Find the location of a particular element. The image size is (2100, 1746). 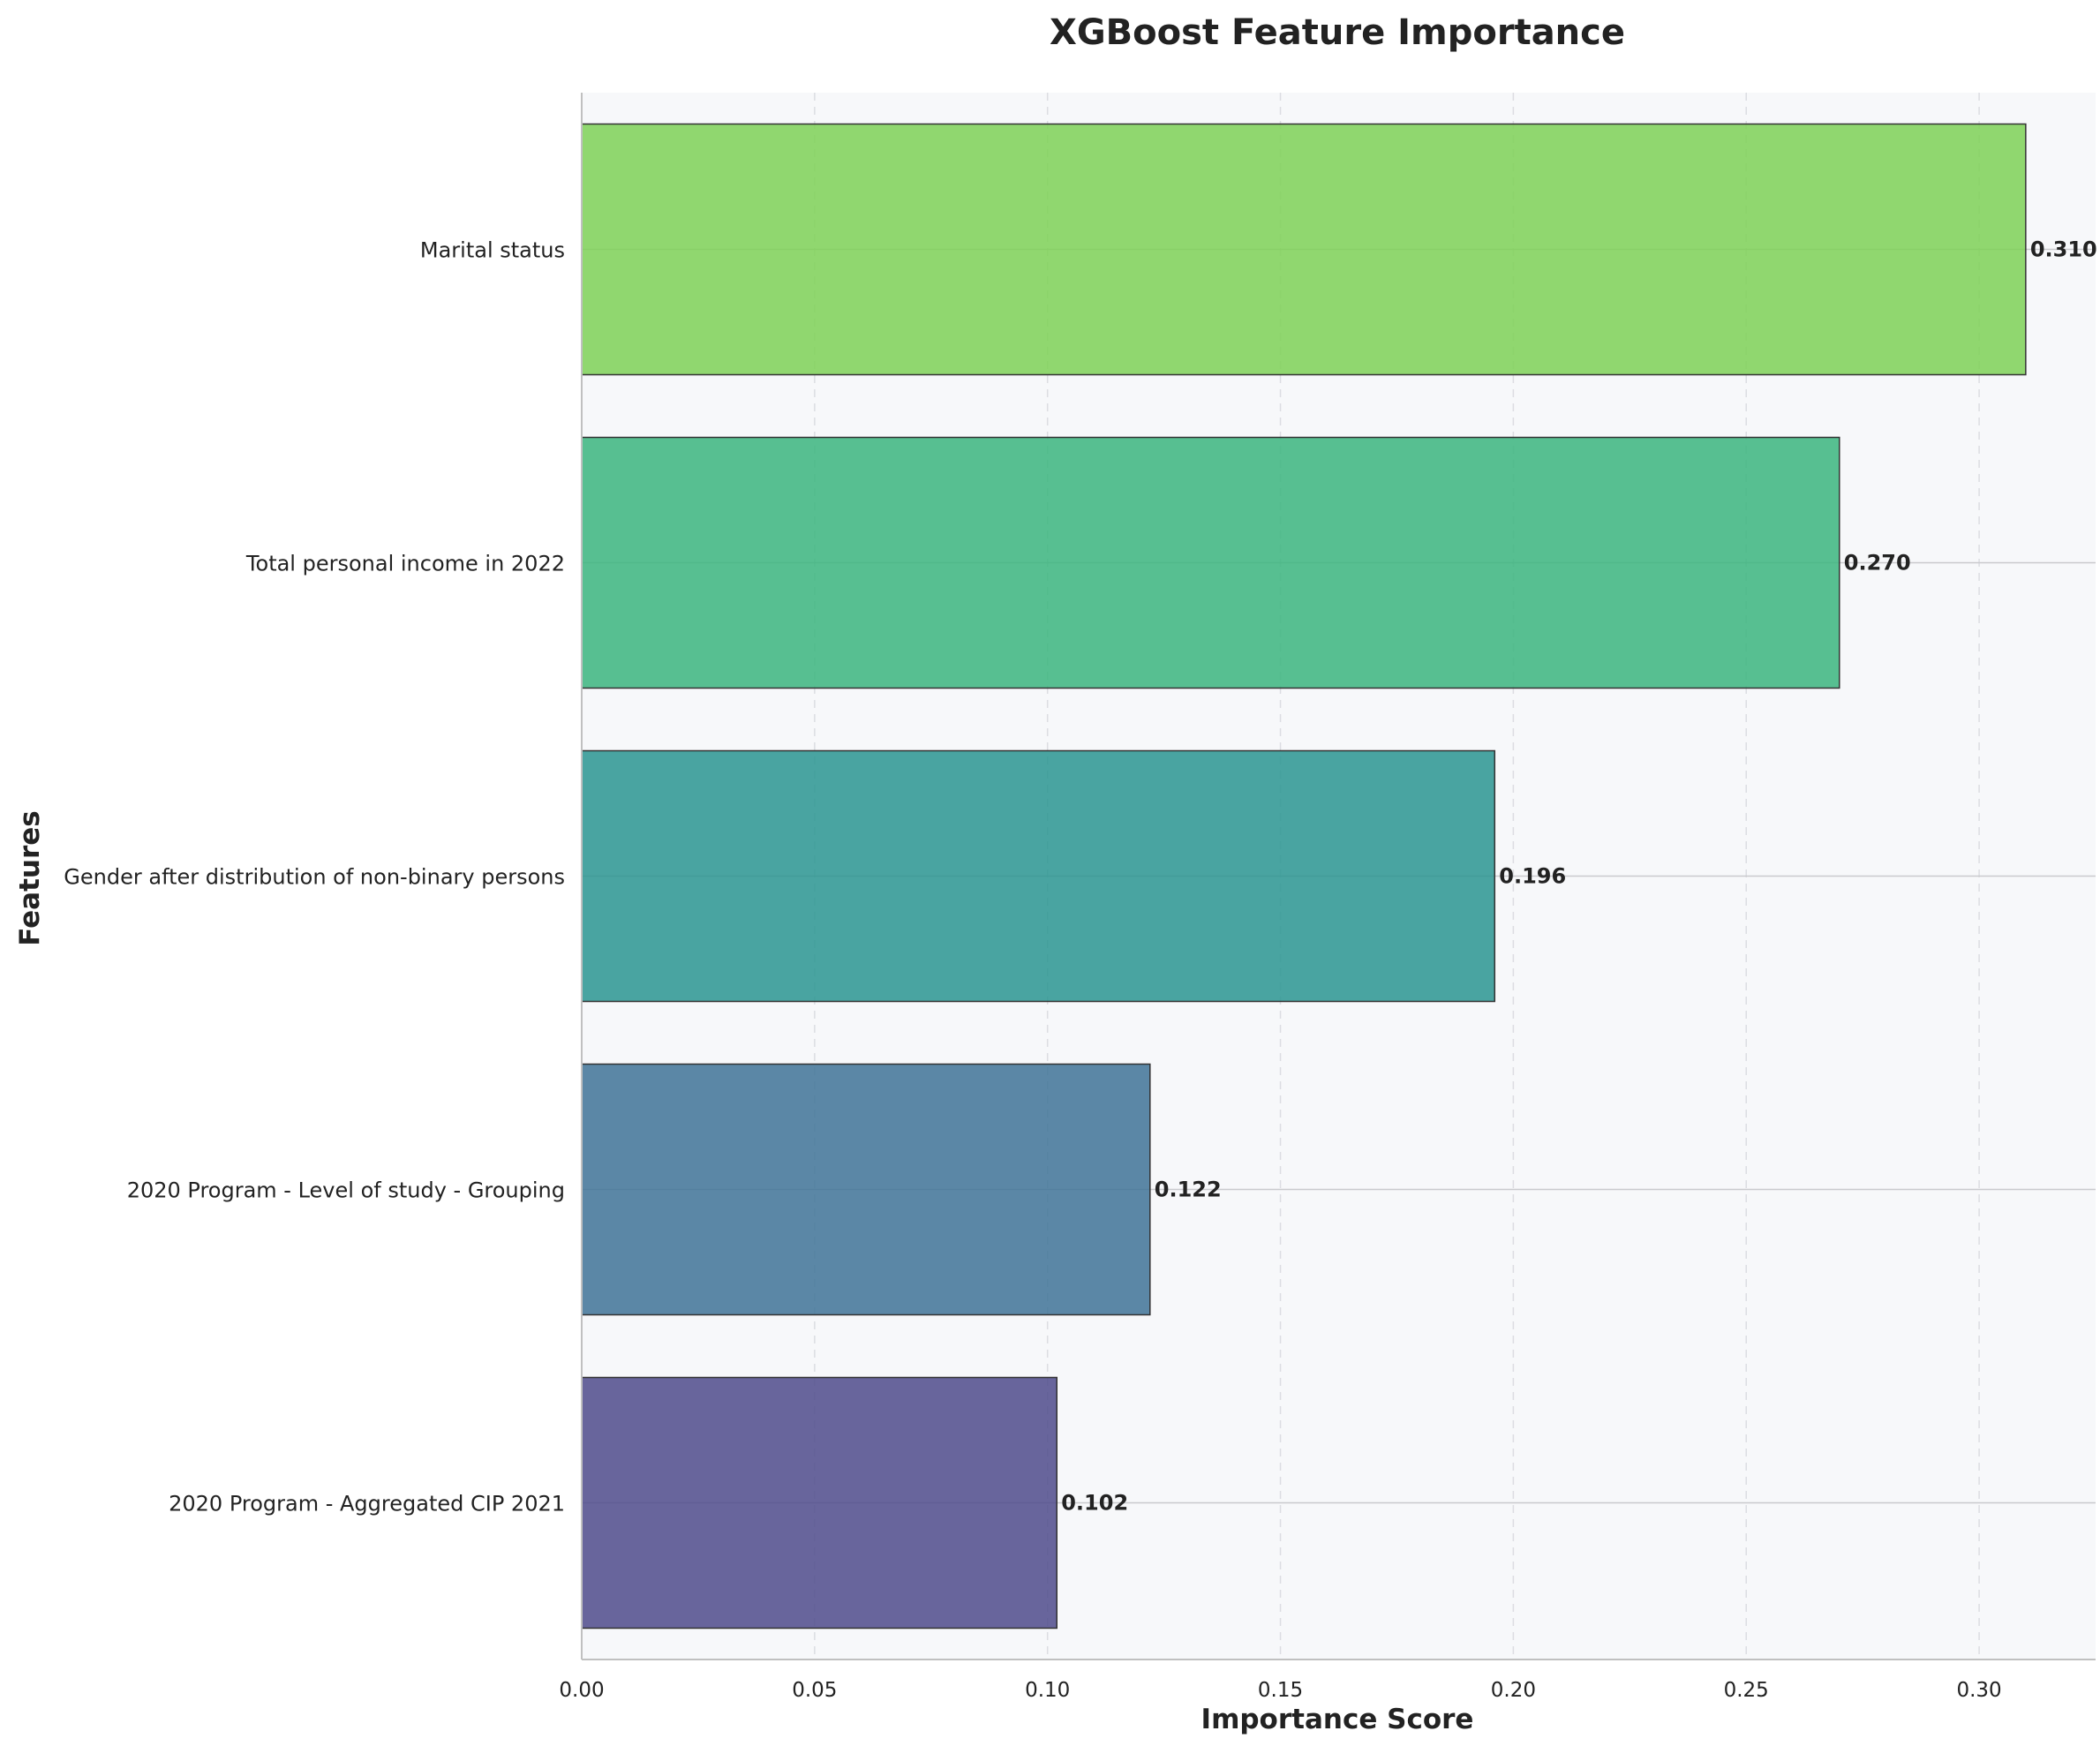

y-axis-label: Features is located at coordinates (30, 878).